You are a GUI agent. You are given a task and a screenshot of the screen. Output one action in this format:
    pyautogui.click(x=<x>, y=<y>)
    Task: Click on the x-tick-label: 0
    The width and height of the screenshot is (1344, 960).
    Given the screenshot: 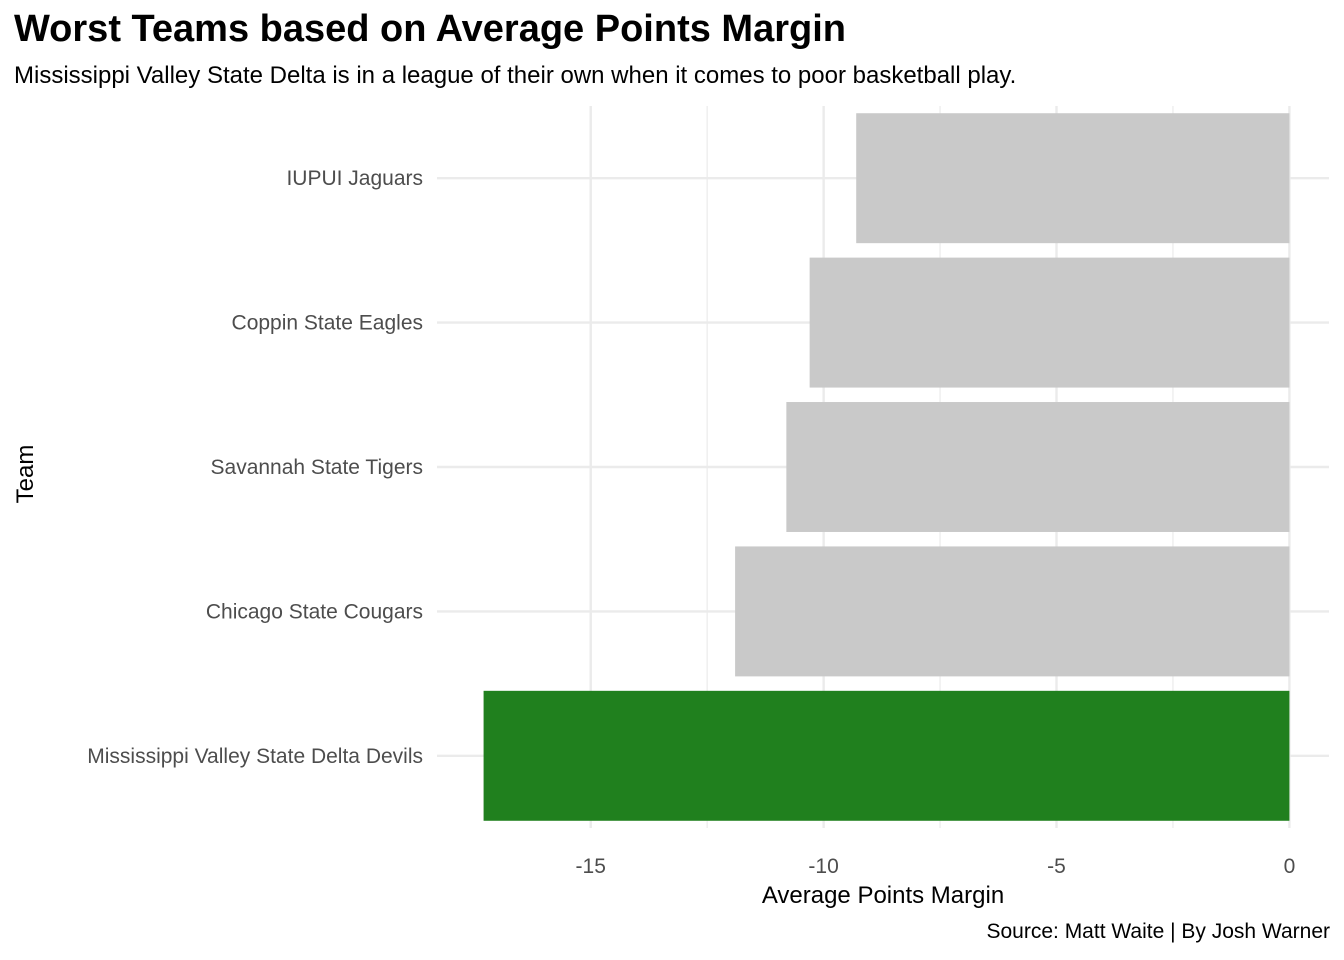 What is the action you would take?
    pyautogui.click(x=1290, y=866)
    